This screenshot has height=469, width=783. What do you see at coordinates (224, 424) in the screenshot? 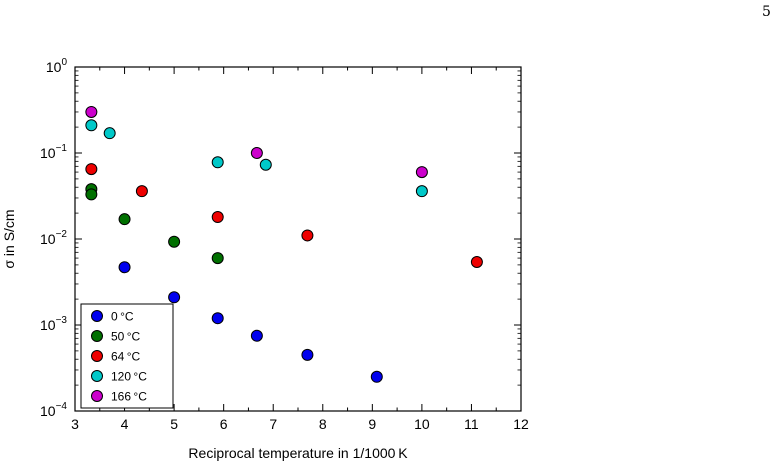
I see `x-tick-label: 6` at bounding box center [224, 424].